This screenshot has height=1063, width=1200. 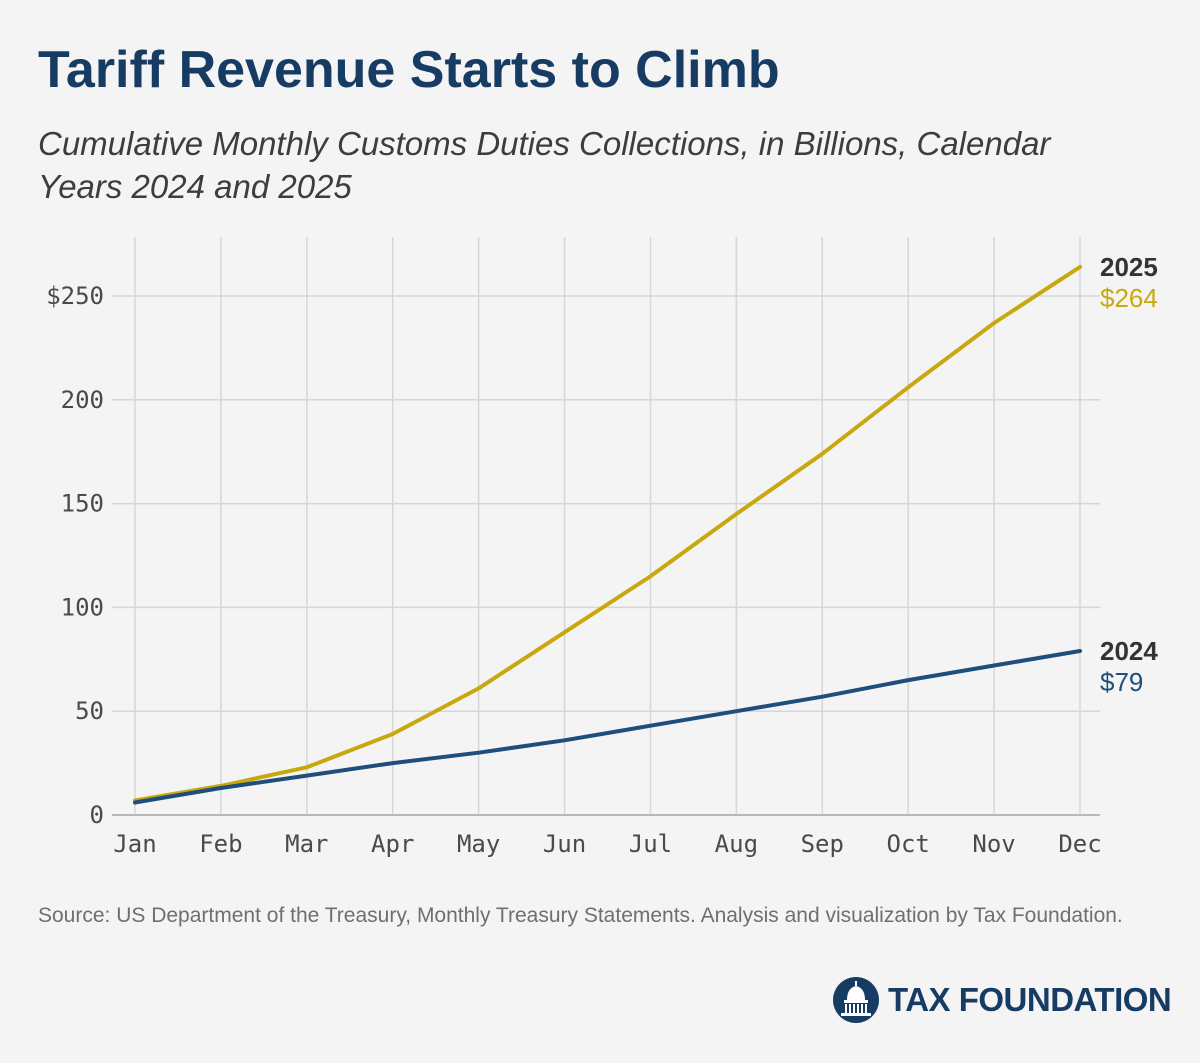 I want to click on y-tick-label: 200, so click(x=82, y=400).